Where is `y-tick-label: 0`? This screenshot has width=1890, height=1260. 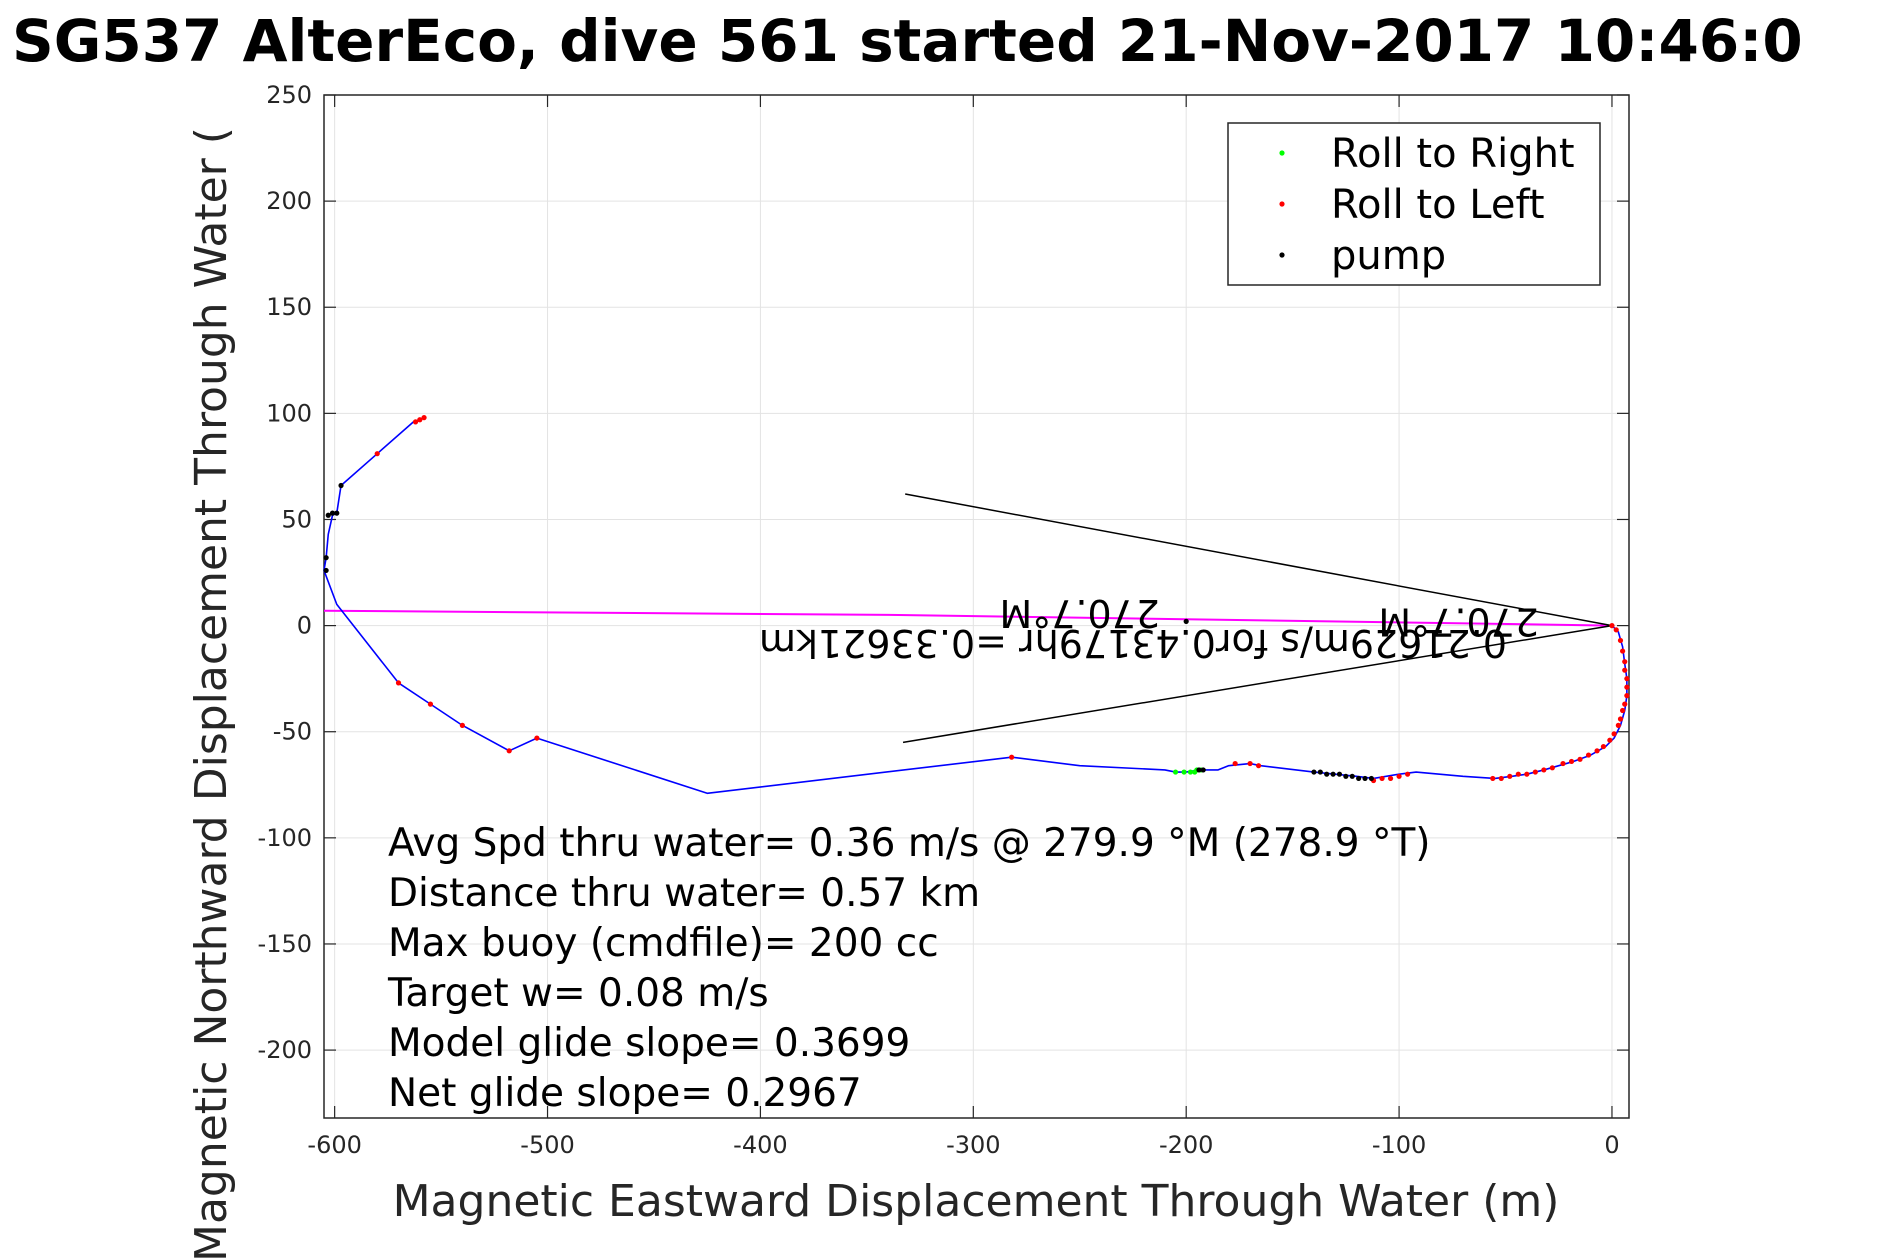
y-tick-label: 0 is located at coordinates (304, 626).